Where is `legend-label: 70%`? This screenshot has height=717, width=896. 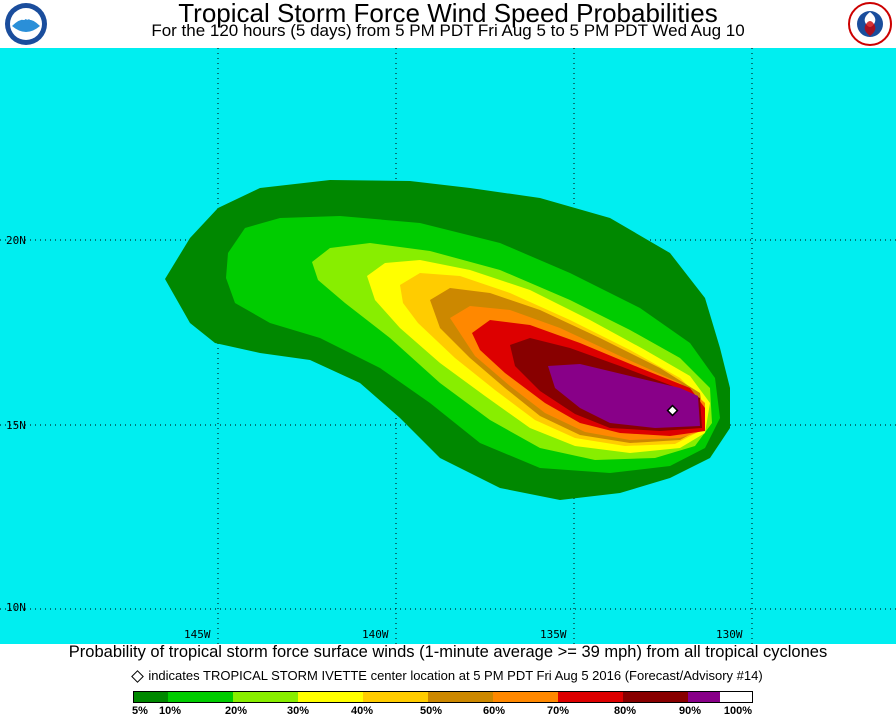 legend-label: 70% is located at coordinates (558, 711).